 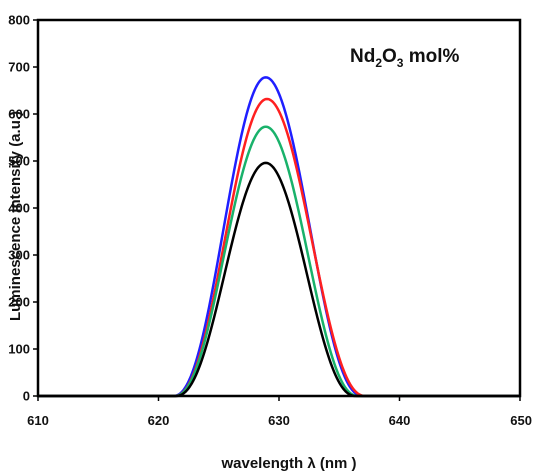 I want to click on composition-annotation: Nd2O3 mol%, so click(x=405, y=58).